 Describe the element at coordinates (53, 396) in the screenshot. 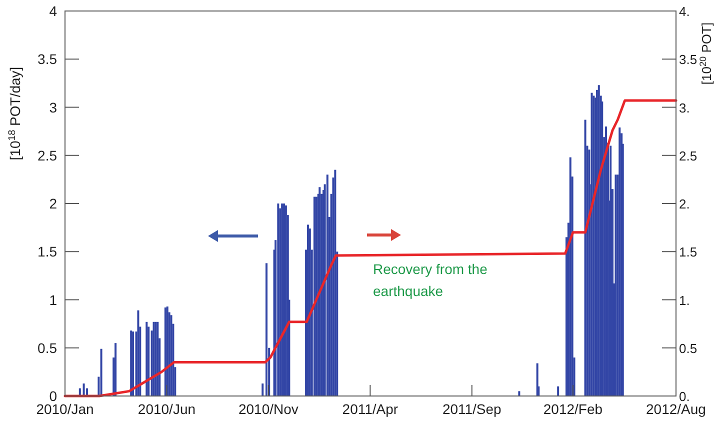

I see `y-tick-label: 0` at that location.